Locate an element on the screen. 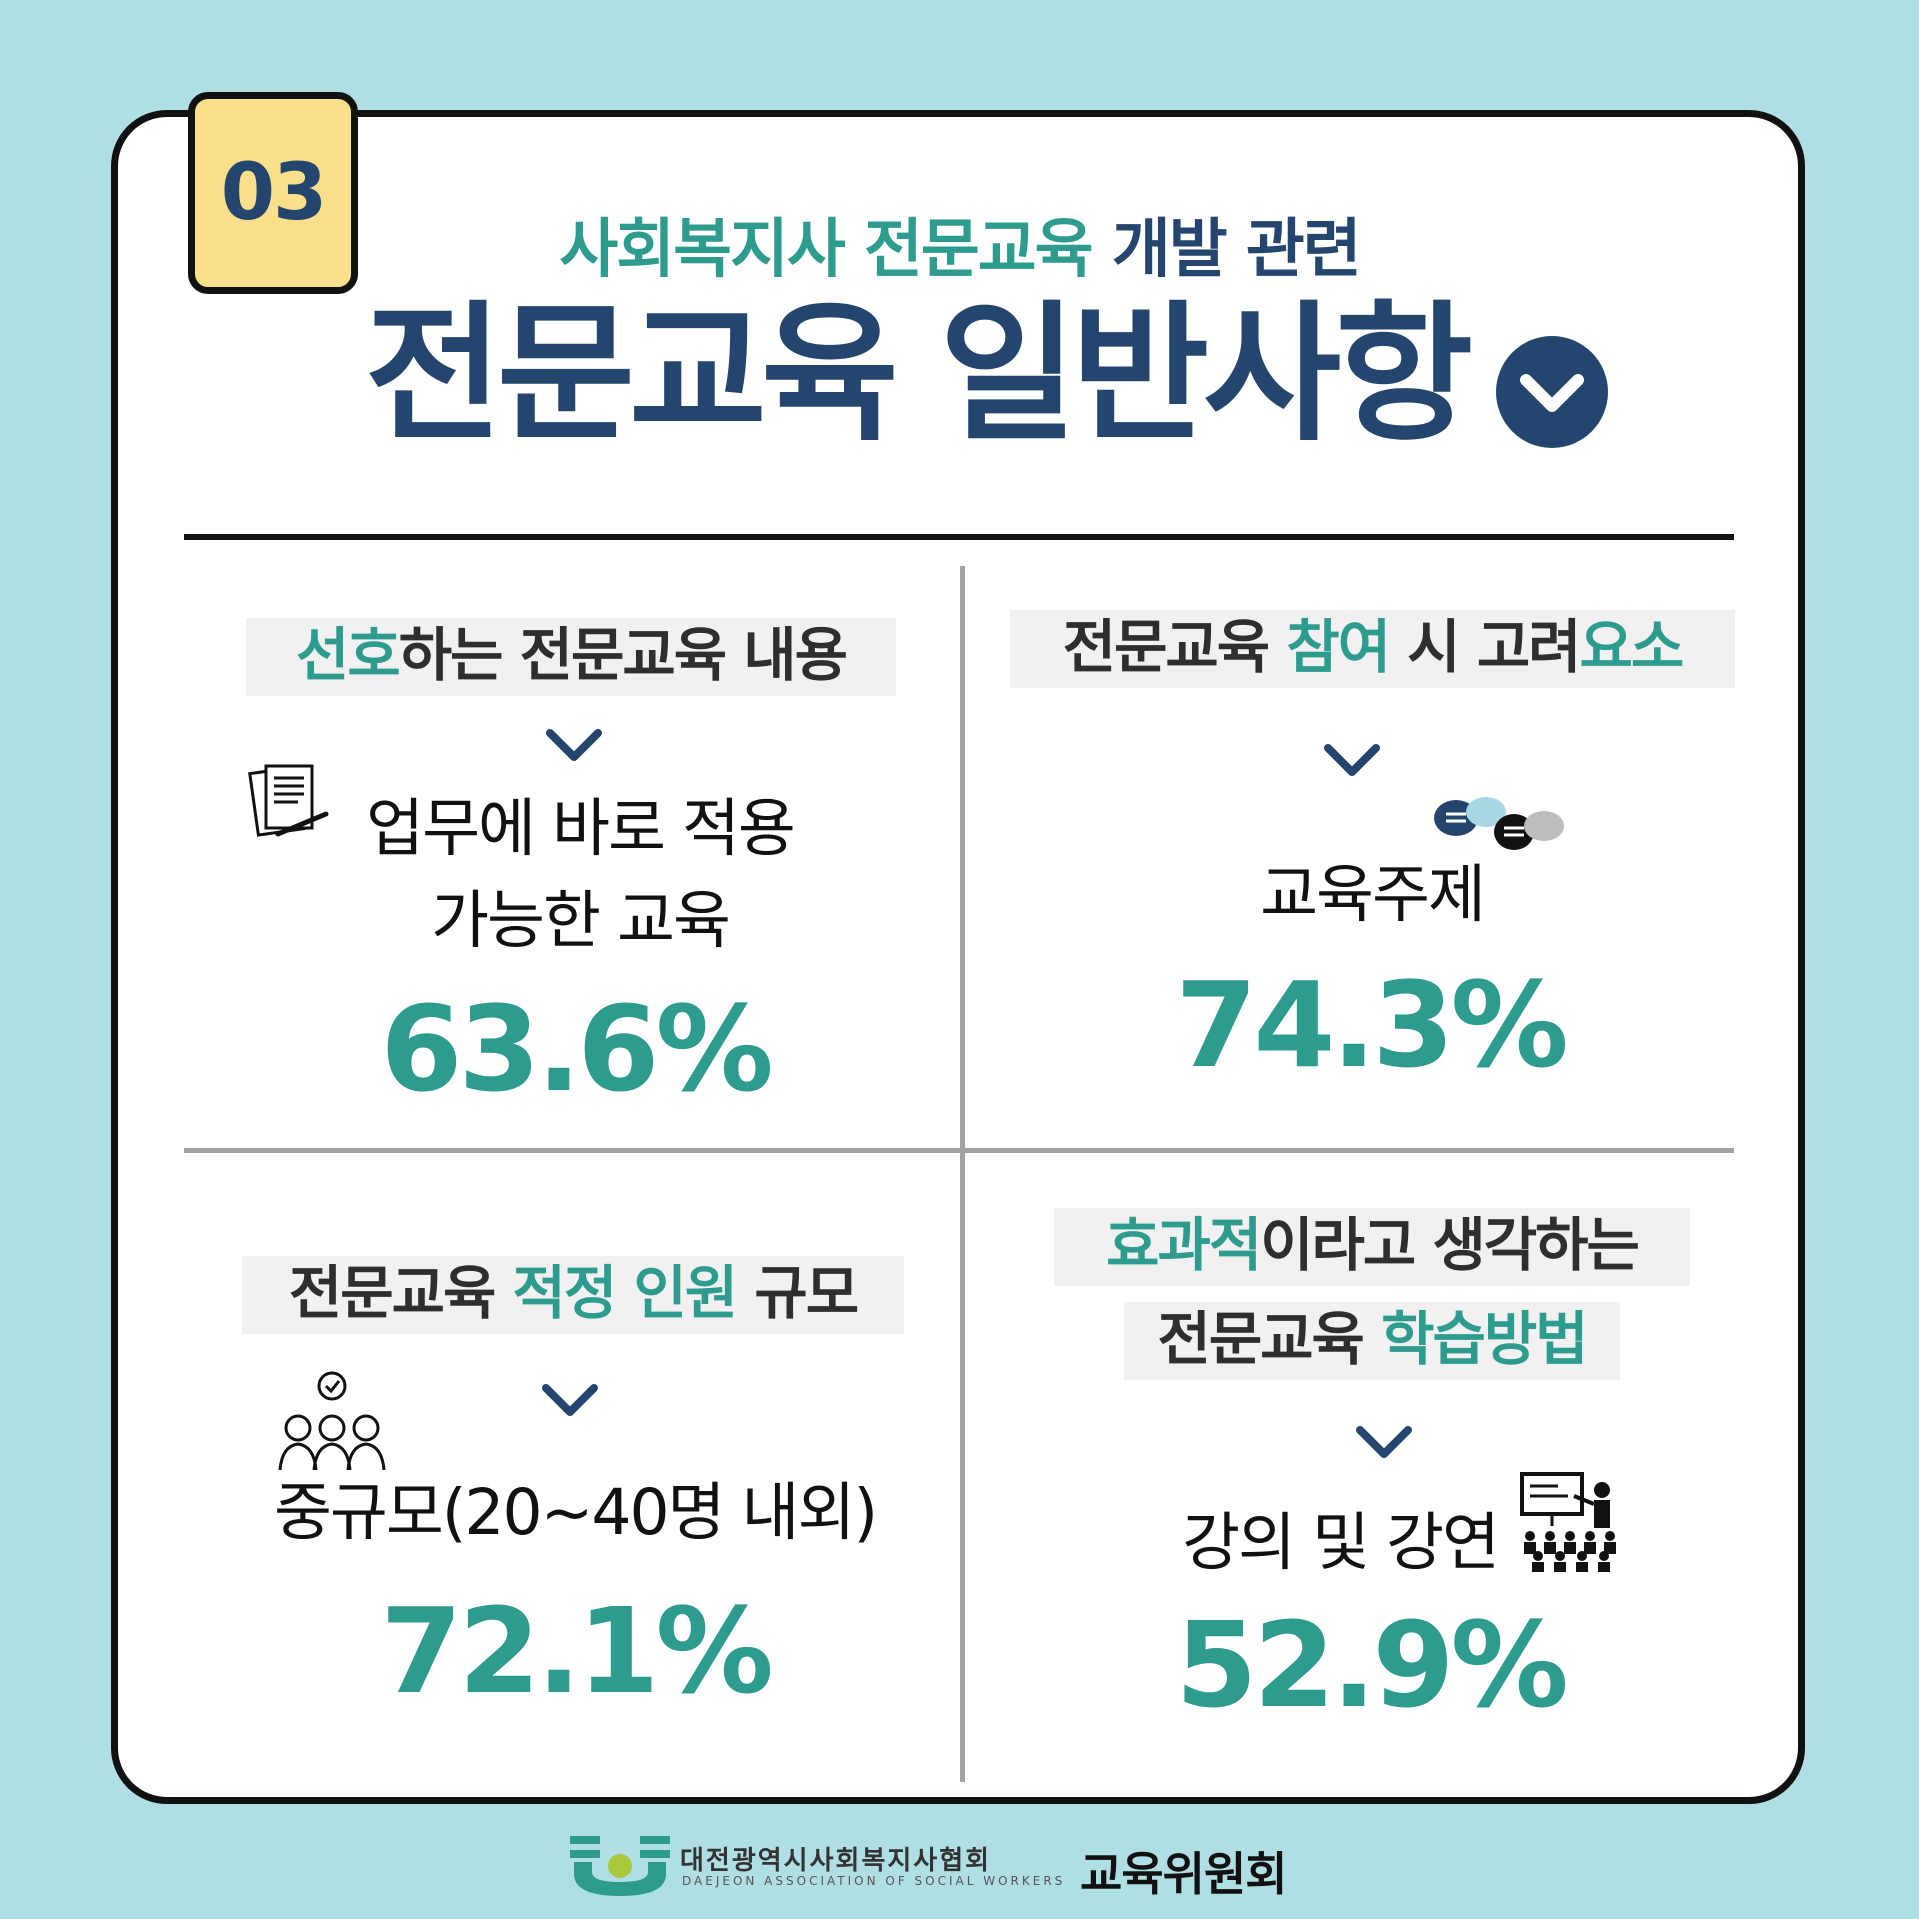 The height and width of the screenshot is (1919, 1919). q2-heading-highlight2: 요소 is located at coordinates (1632, 647).